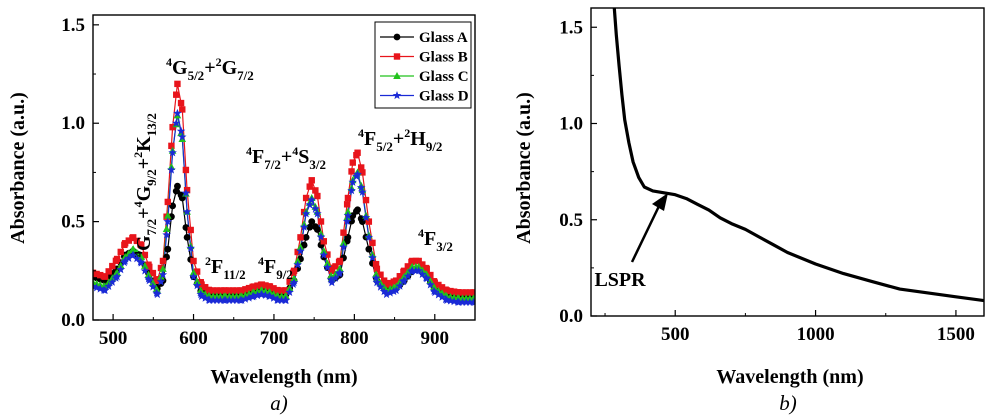 This screenshot has height=416, width=986. Describe the element at coordinates (210, 69) in the screenshot. I see `annotation-4g52-2g72: 4G5/2+2G7/2` at that location.